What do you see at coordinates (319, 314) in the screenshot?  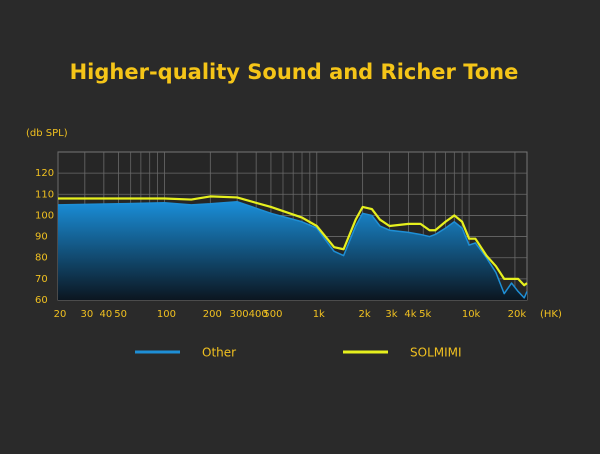 I see `x-tick-label: 1k` at bounding box center [319, 314].